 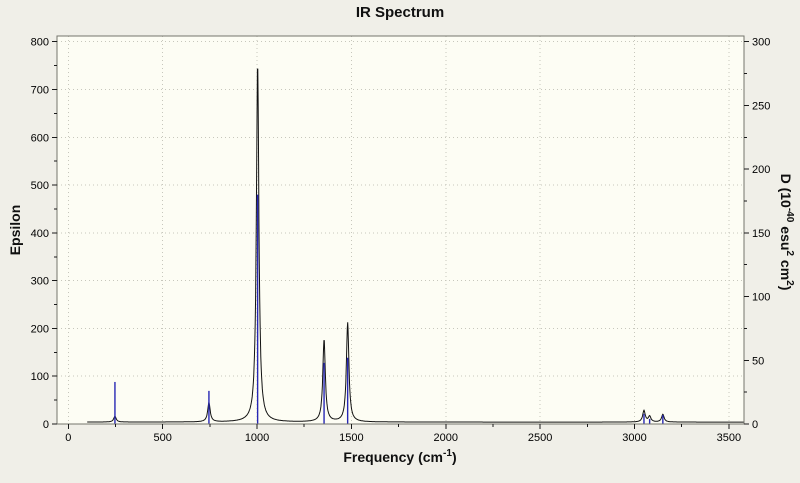 I want to click on svg-text: 3000, so click(x=634, y=438).